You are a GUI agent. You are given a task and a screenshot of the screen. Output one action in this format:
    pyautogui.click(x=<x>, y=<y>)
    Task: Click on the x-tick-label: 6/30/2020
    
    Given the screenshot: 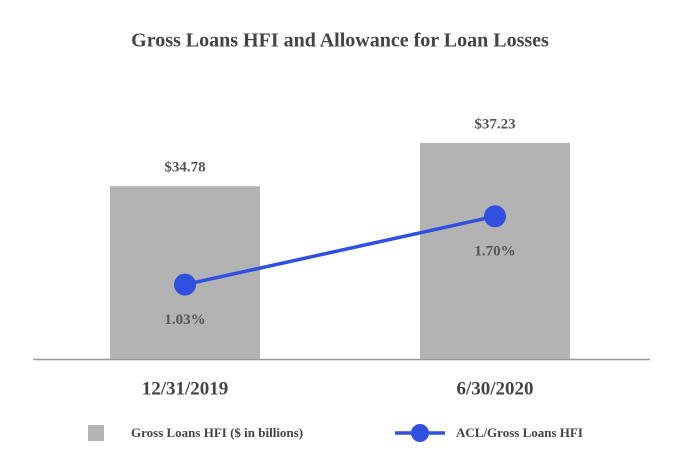 What is the action you would take?
    pyautogui.click(x=494, y=388)
    